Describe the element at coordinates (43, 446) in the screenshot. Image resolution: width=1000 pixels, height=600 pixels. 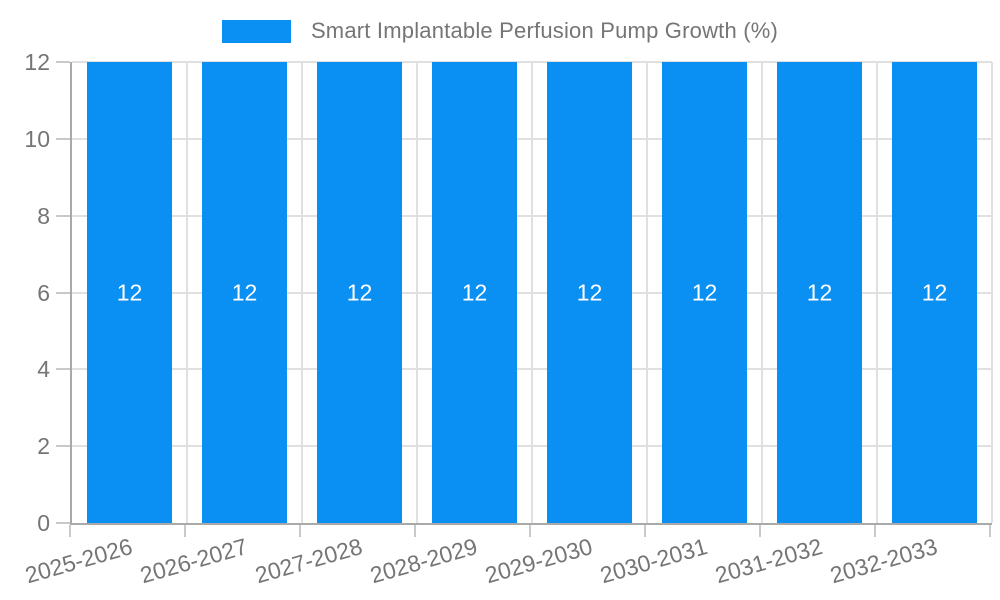
I see `y-tick-label: 2` at that location.